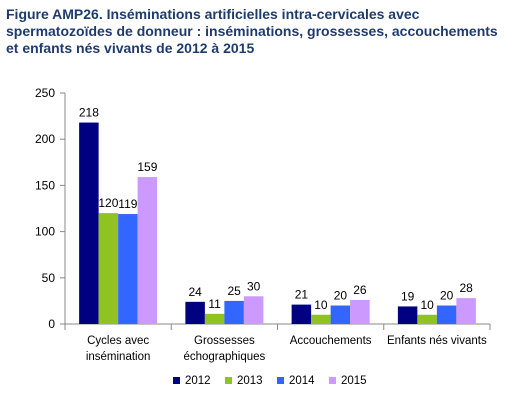 The image size is (517, 406). I want to click on data-label: 24, so click(195, 292).